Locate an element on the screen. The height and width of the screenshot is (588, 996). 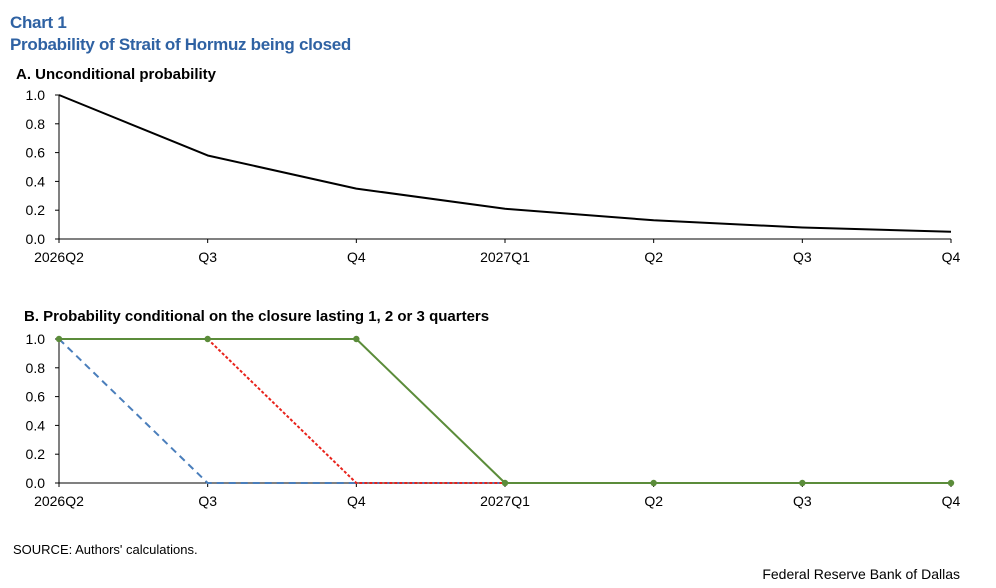
panel-b-y-tick-label: 0.2 is located at coordinates (36, 454).